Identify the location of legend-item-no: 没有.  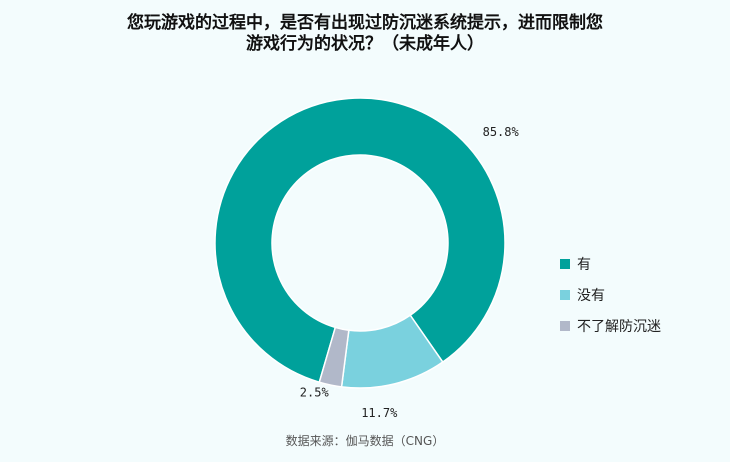
(610, 295).